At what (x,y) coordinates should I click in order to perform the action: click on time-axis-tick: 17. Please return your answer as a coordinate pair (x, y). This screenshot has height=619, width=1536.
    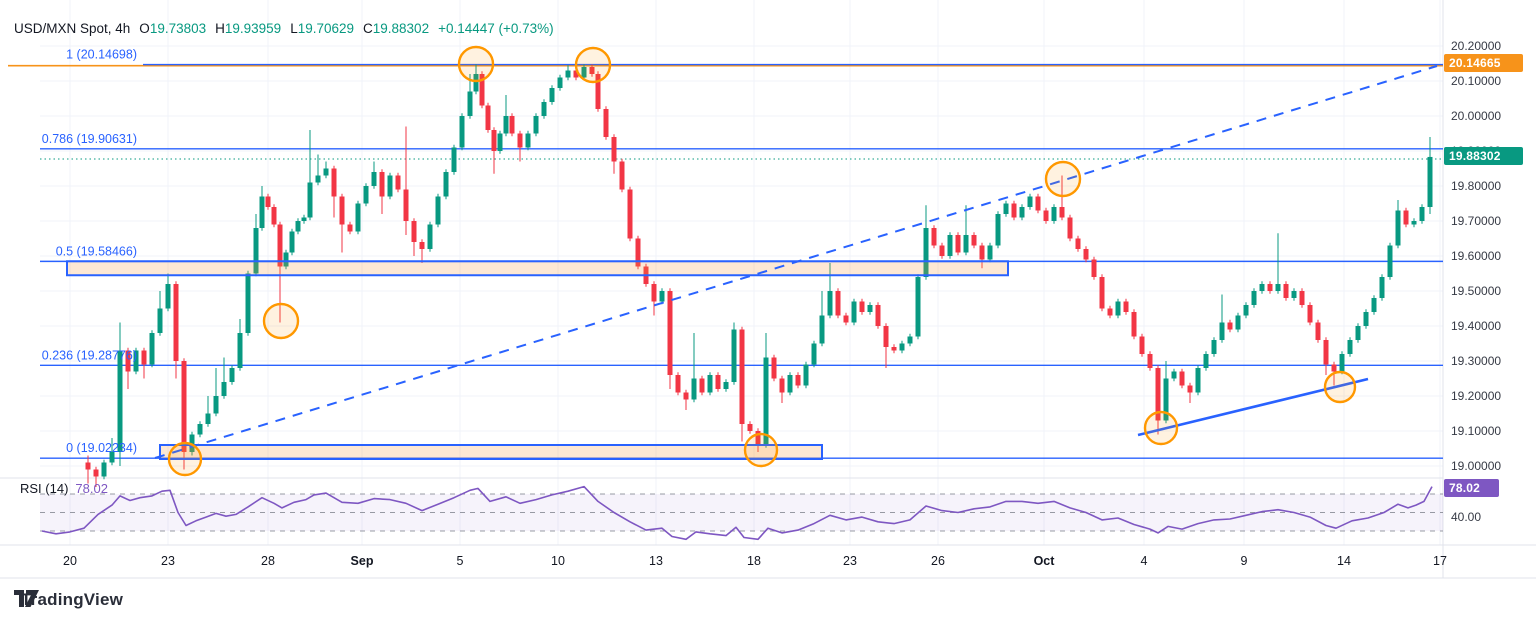
    Looking at the image, I should click on (1440, 561).